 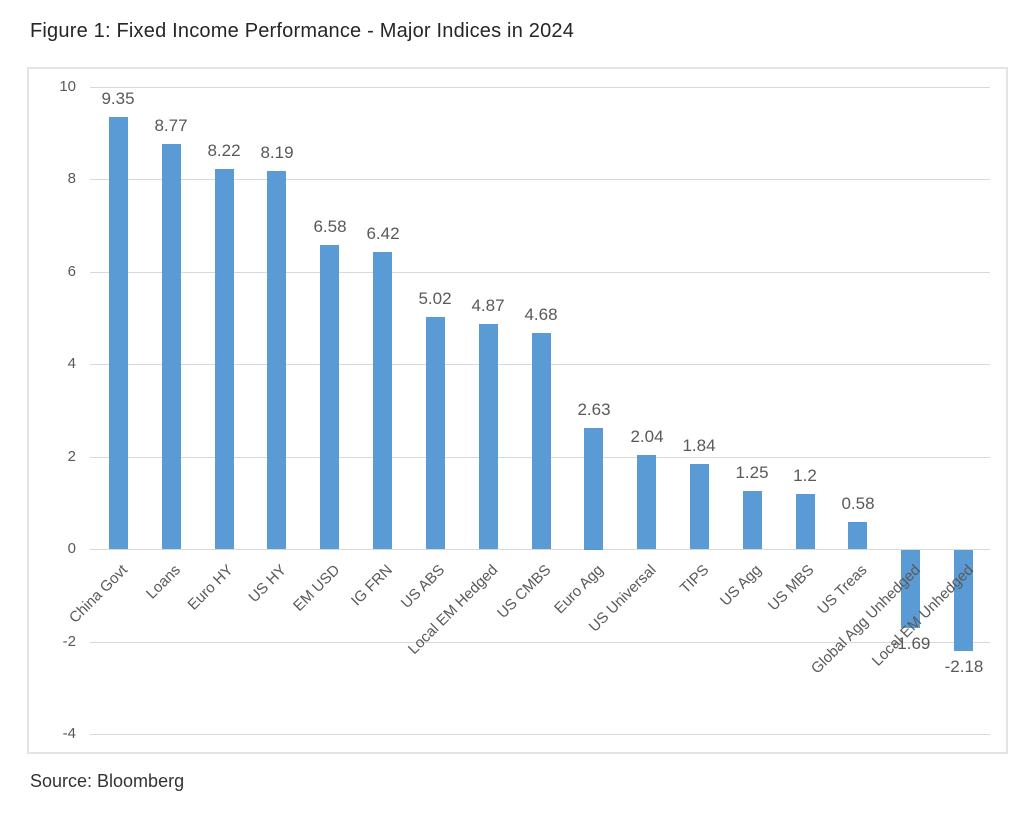 What do you see at coordinates (593, 489) in the screenshot?
I see `bar-euro-agg` at bounding box center [593, 489].